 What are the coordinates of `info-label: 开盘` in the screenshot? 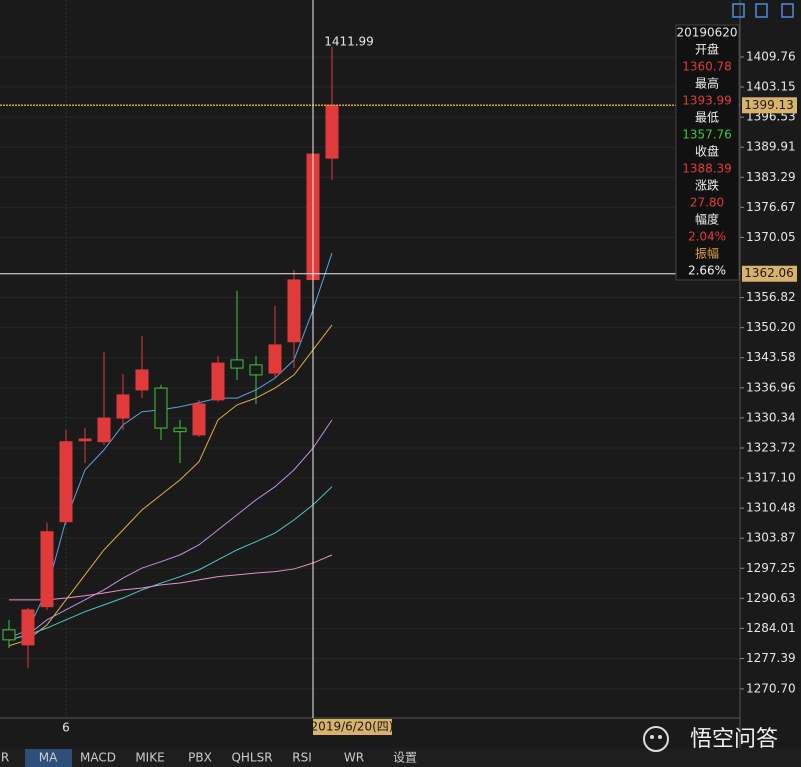 It's located at (707, 49).